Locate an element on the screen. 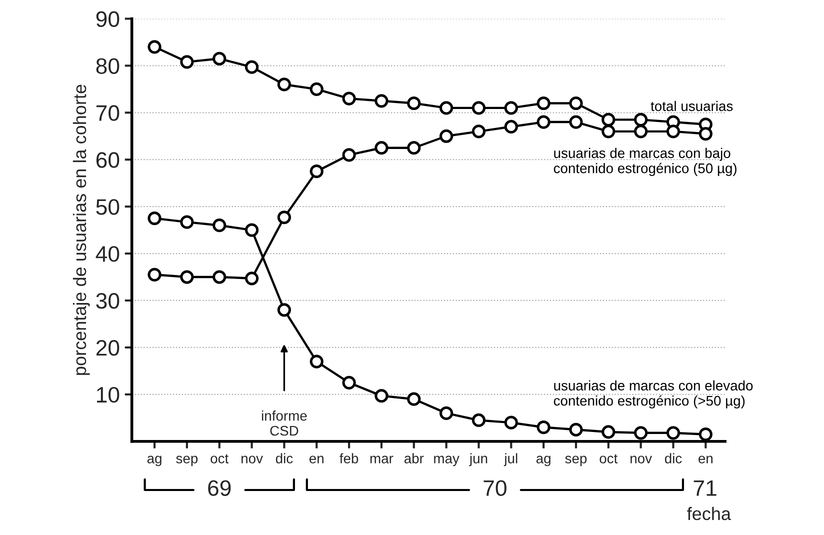 This screenshot has width=824, height=535. x-tick-label: jun is located at coordinates (478, 459).